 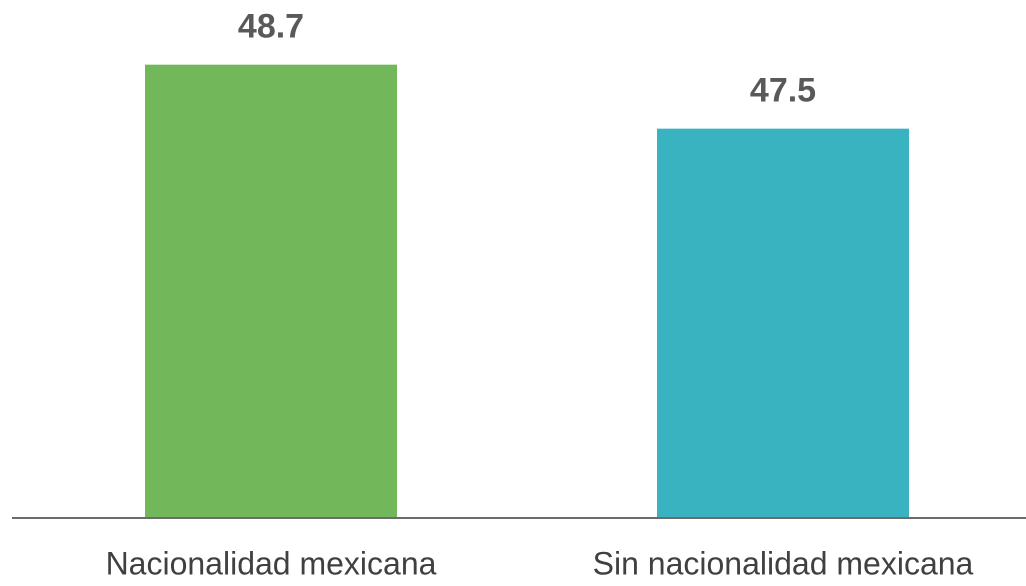 What do you see at coordinates (783, 563) in the screenshot?
I see `x-tick-label: Sin nacionalidad mexicana` at bounding box center [783, 563].